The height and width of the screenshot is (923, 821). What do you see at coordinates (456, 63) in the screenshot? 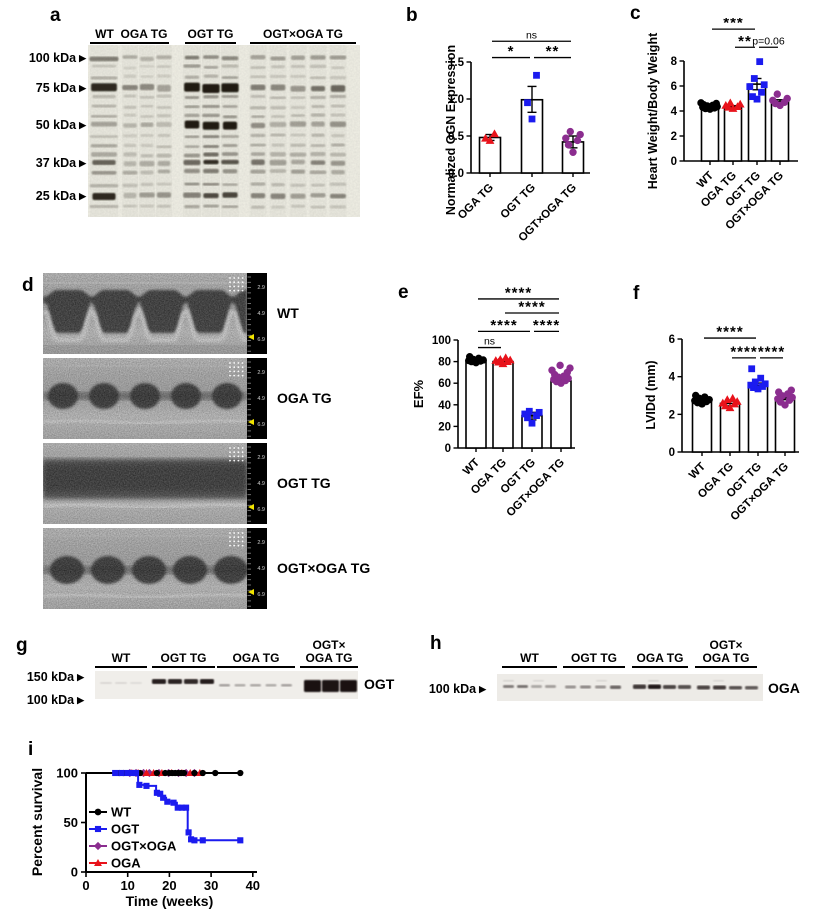
I see `svg-text: 1.5` at bounding box center [456, 63].